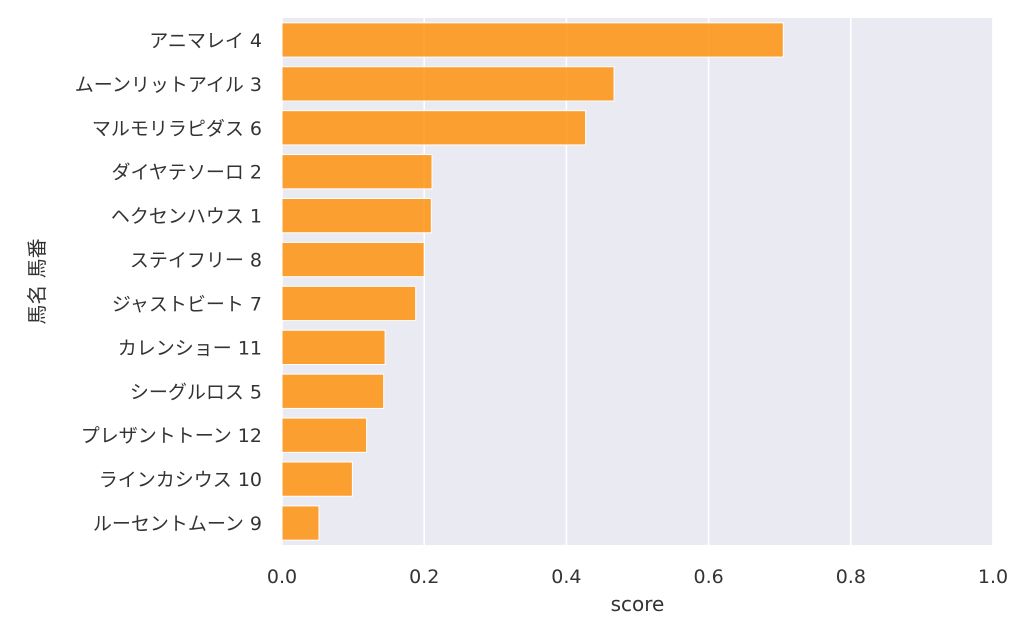  I want to click on y-tick-label: シーグルロス 5, so click(196, 392).